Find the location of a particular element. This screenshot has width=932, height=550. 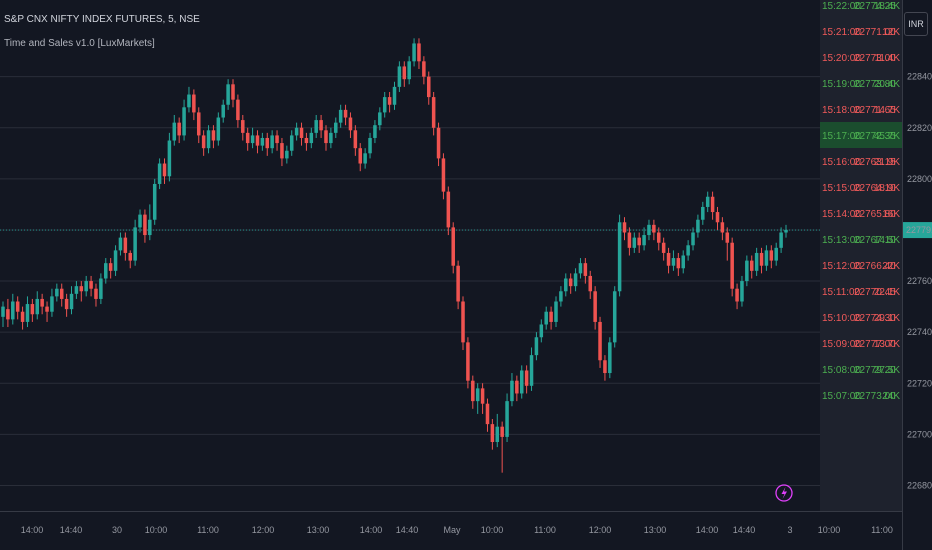

ts-time: 15:21:00 is located at coordinates (841, 32).